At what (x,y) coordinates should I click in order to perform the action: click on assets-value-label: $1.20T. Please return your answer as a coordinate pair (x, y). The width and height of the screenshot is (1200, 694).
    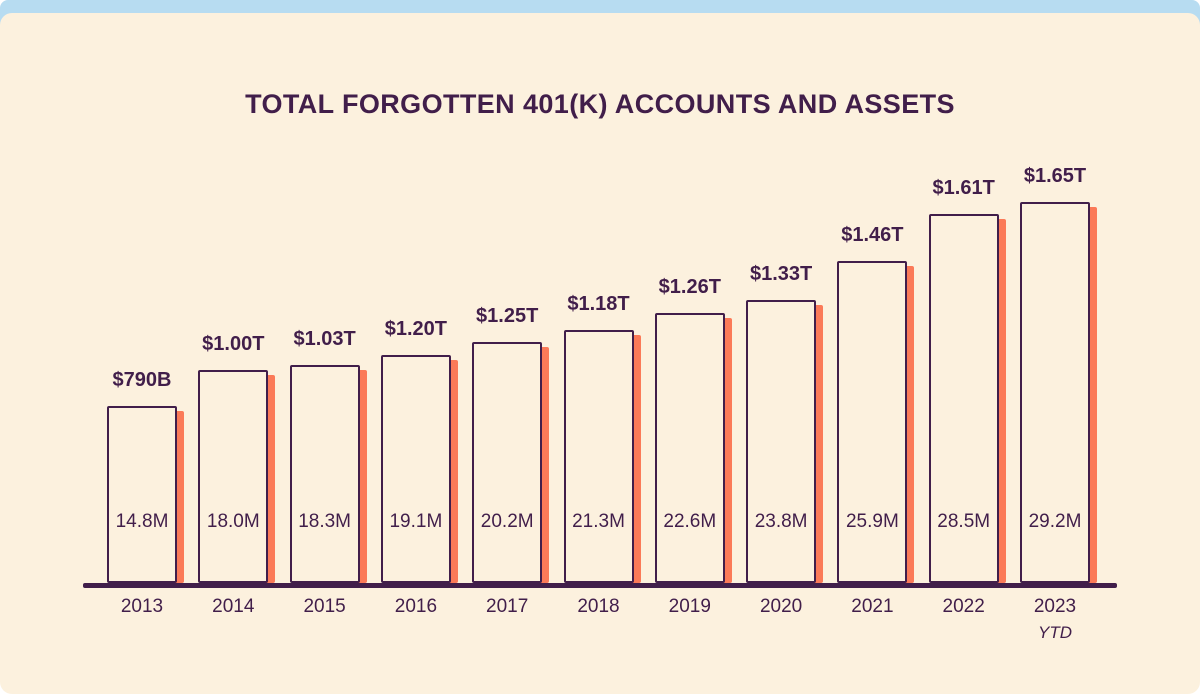
    Looking at the image, I should click on (416, 329).